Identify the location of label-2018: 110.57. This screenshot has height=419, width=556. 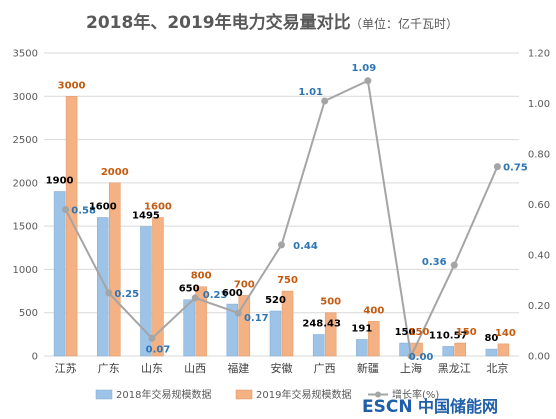
(448, 335).